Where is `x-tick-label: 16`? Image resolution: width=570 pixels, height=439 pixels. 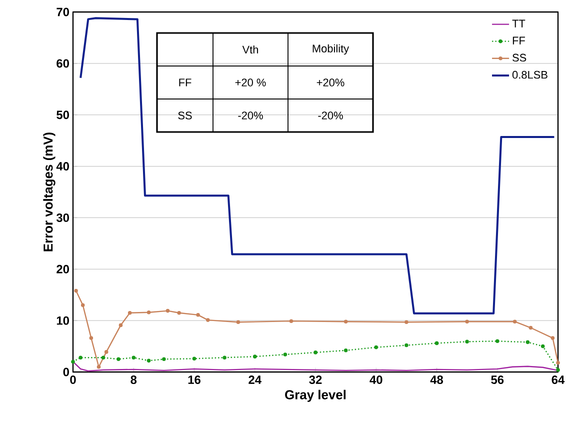
x-tick-label: 16 is located at coordinates (194, 380).